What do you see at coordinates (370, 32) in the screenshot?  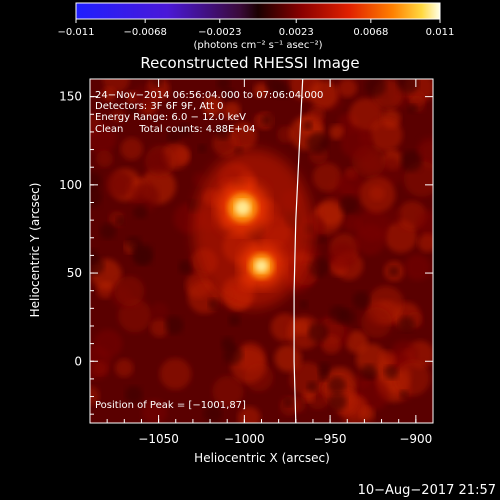 I see `colorbar-tick-label: 0.0068` at bounding box center [370, 32].